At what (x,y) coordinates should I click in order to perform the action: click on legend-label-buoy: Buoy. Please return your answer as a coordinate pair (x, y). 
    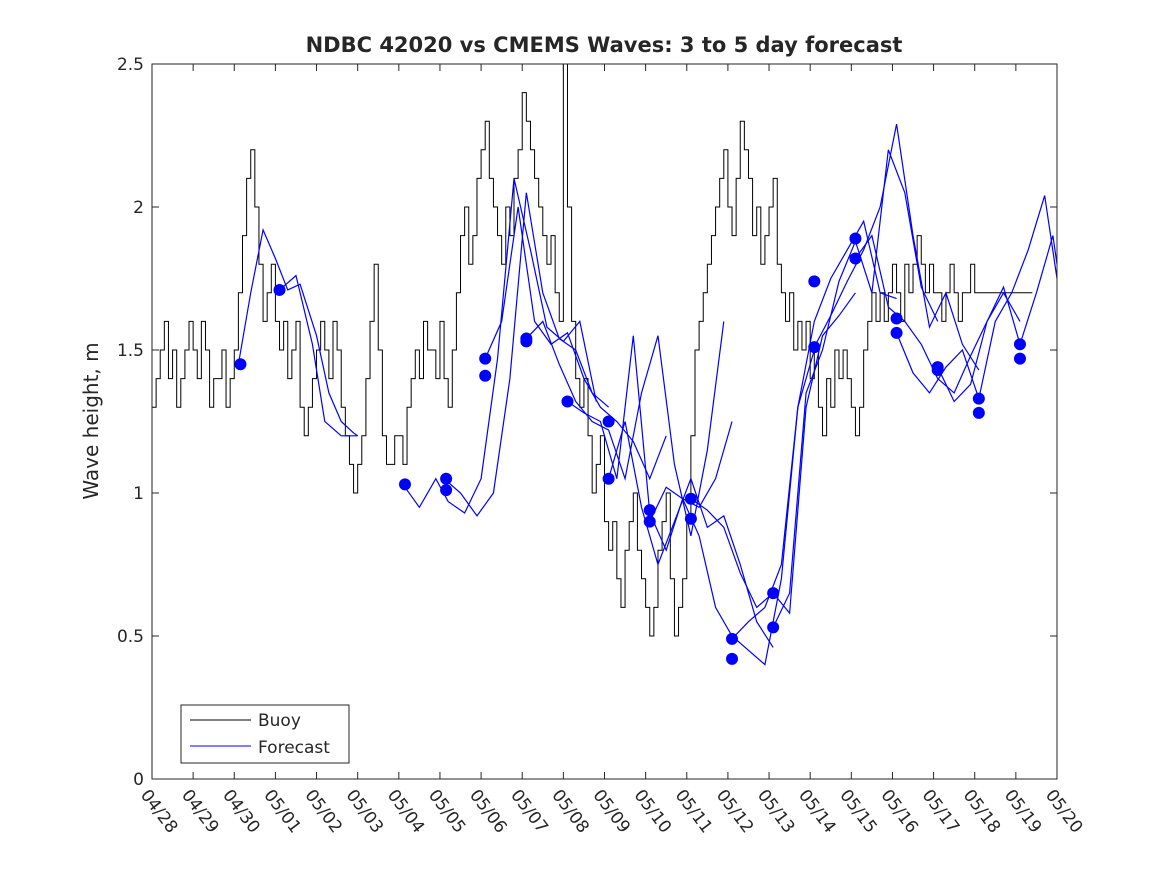
    Looking at the image, I should click on (279, 721).